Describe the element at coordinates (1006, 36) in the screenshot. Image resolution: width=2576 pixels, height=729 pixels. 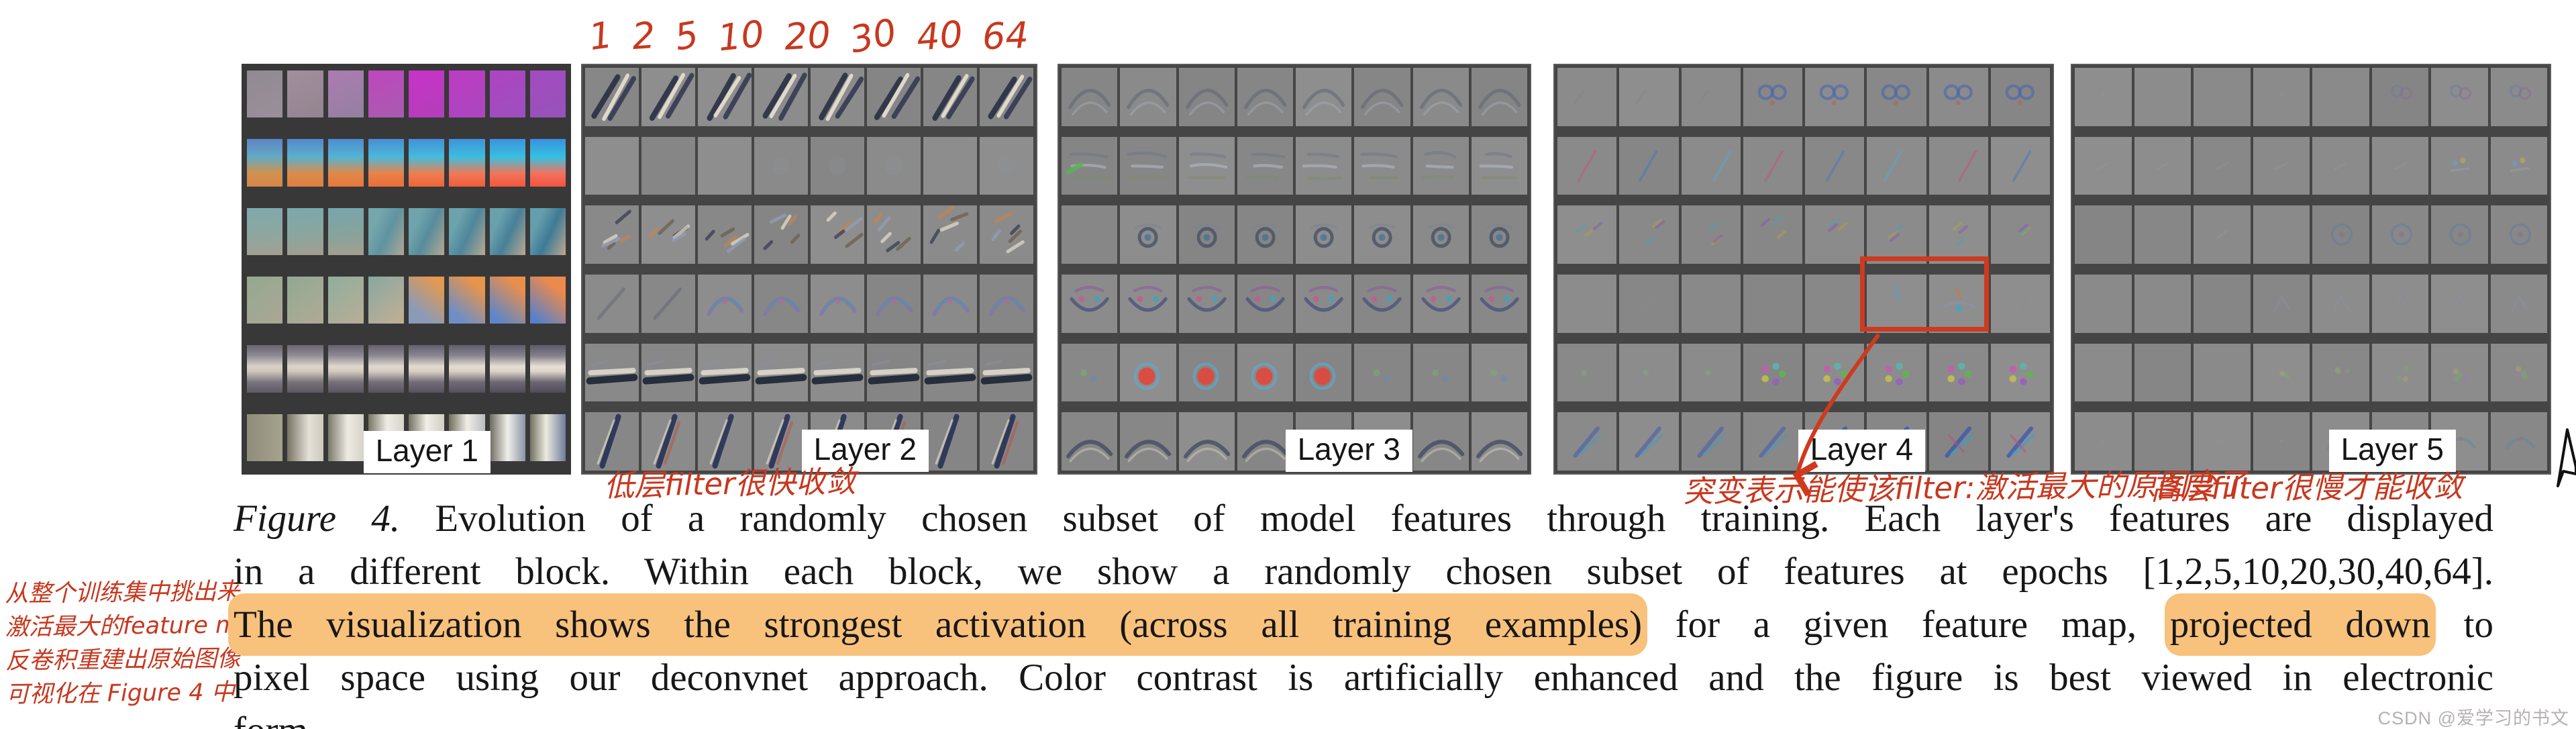
I see `epoch-number: 64` at that location.